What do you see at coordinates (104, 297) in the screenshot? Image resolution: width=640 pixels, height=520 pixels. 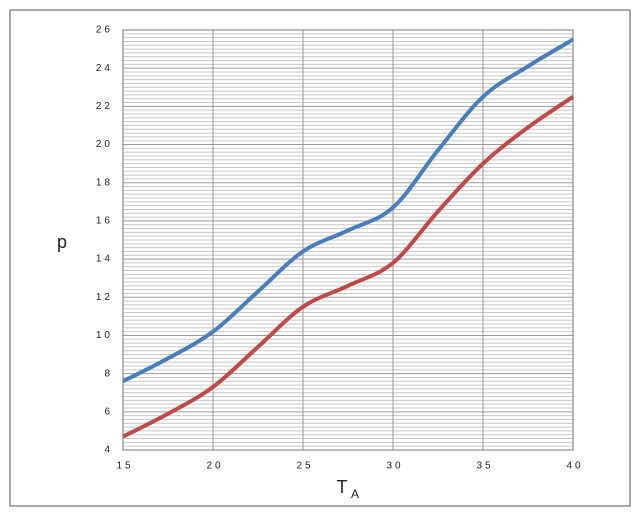 I see `y-tick-label: 12` at bounding box center [104, 297].